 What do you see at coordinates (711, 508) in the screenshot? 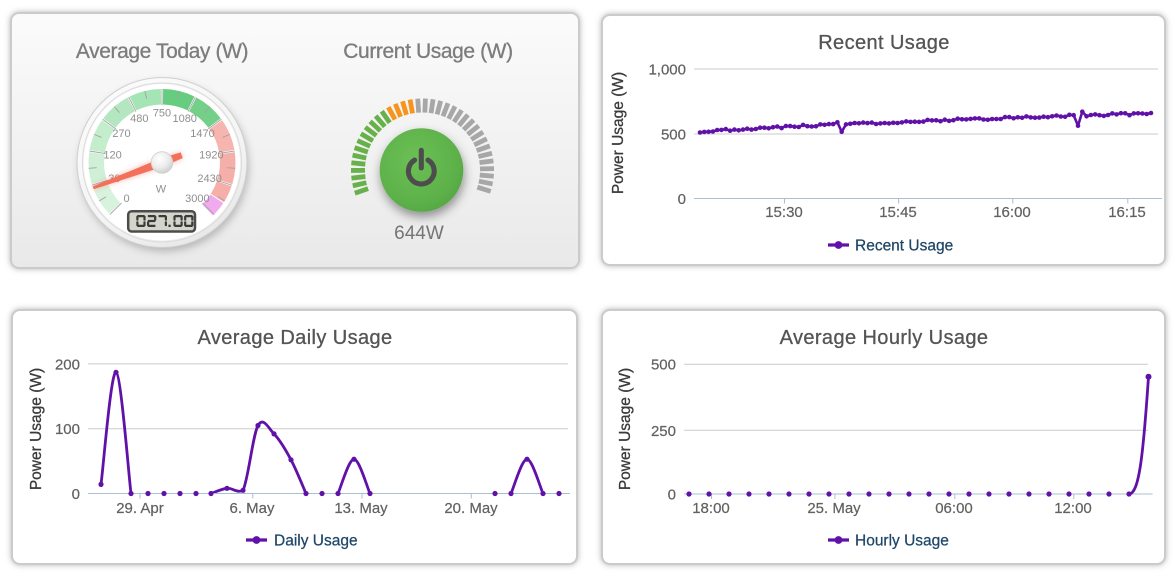
I see `svg-text: 18:00` at bounding box center [711, 508].